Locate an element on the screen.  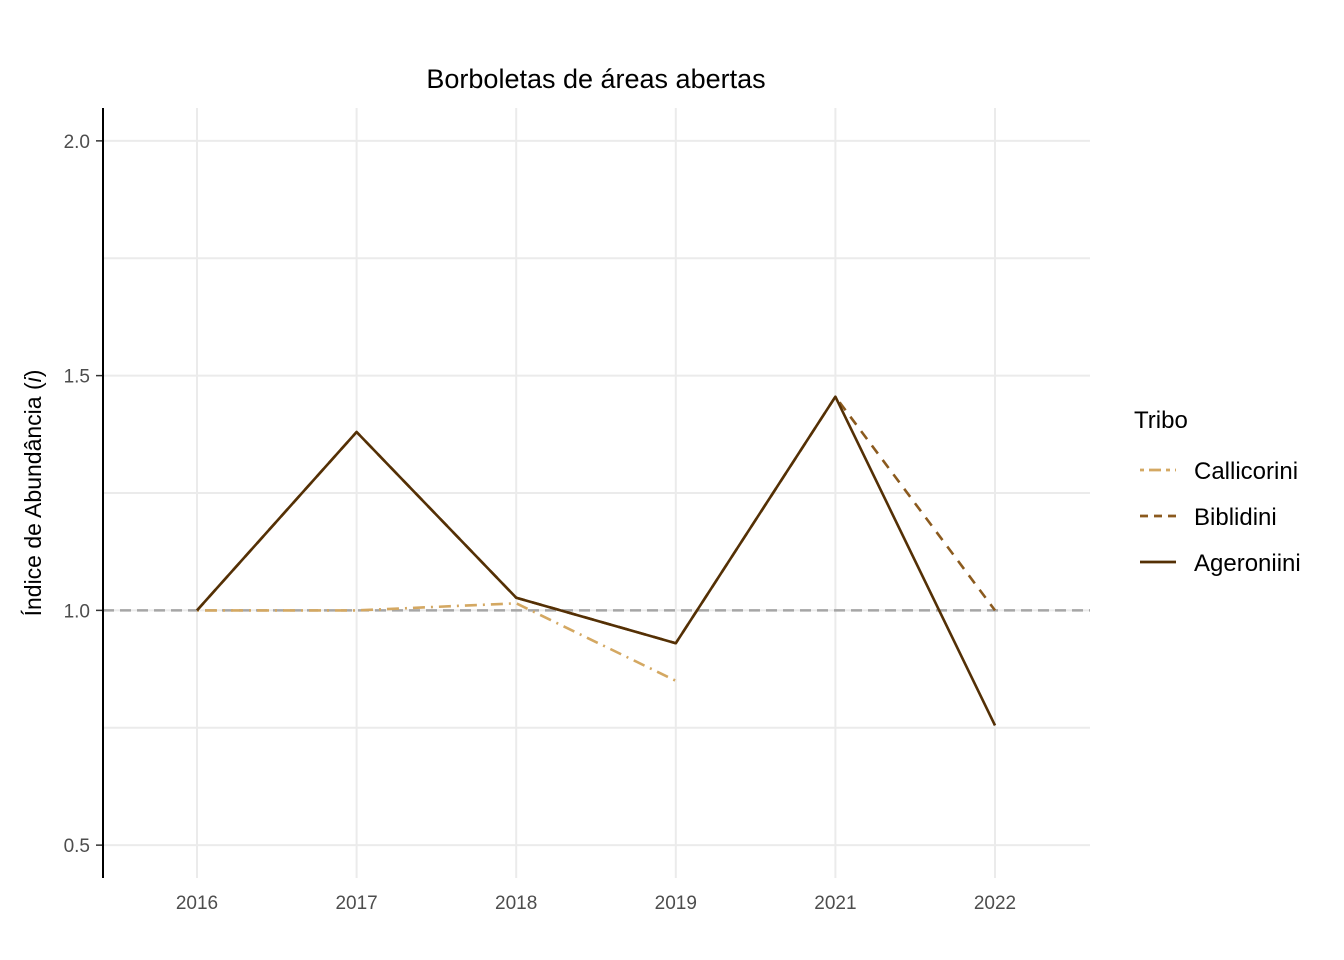
y-axis-title-end: ) is located at coordinates (33, 374).